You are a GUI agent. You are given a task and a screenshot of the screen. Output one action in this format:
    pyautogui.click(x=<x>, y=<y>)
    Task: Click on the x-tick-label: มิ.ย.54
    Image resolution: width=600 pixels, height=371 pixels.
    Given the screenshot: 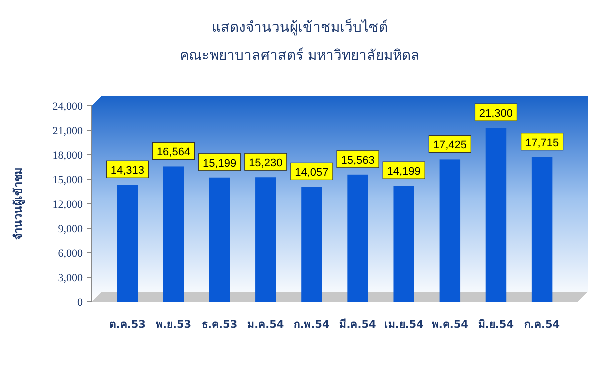 What is the action you would take?
    pyautogui.click(x=496, y=325)
    